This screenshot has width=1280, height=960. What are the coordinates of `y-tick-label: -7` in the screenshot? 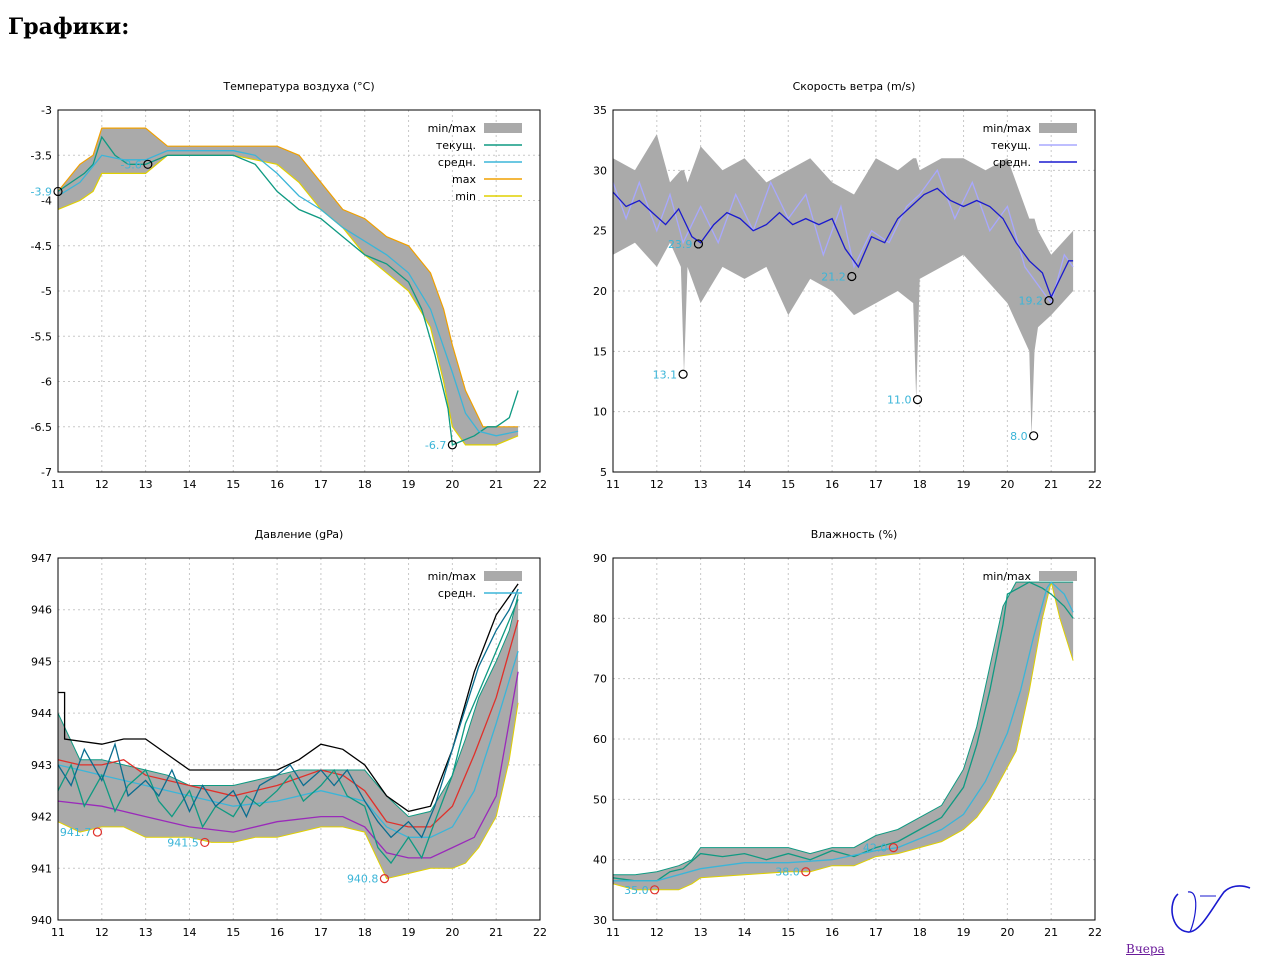 It's located at (46, 472).